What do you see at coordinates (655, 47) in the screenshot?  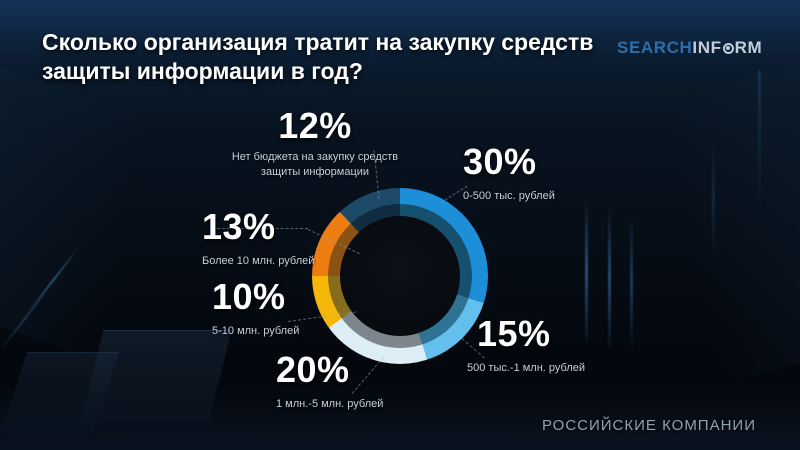 I see `logo-text-search: SEARCH` at bounding box center [655, 47].